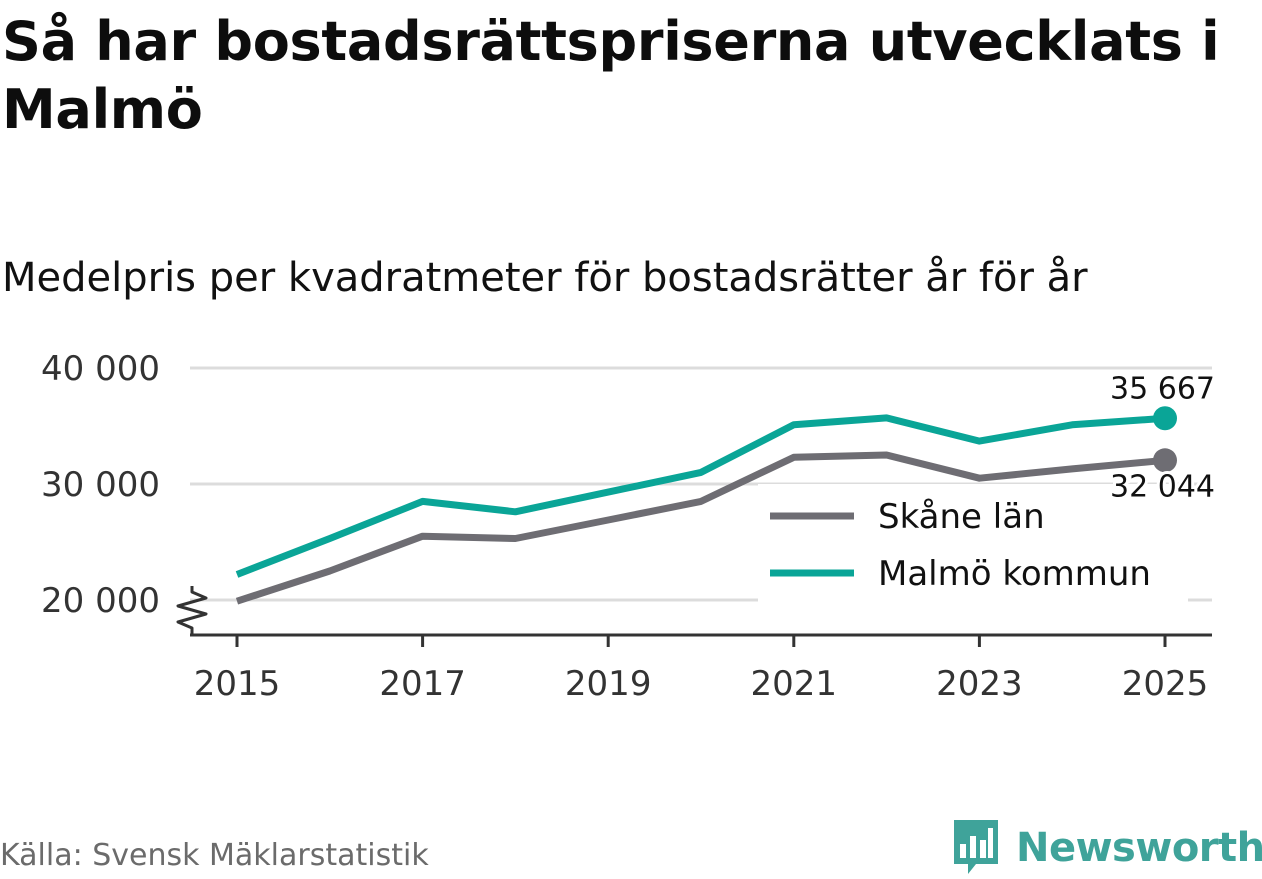  I want to click on end-label-0: 32 044, so click(1162, 486).